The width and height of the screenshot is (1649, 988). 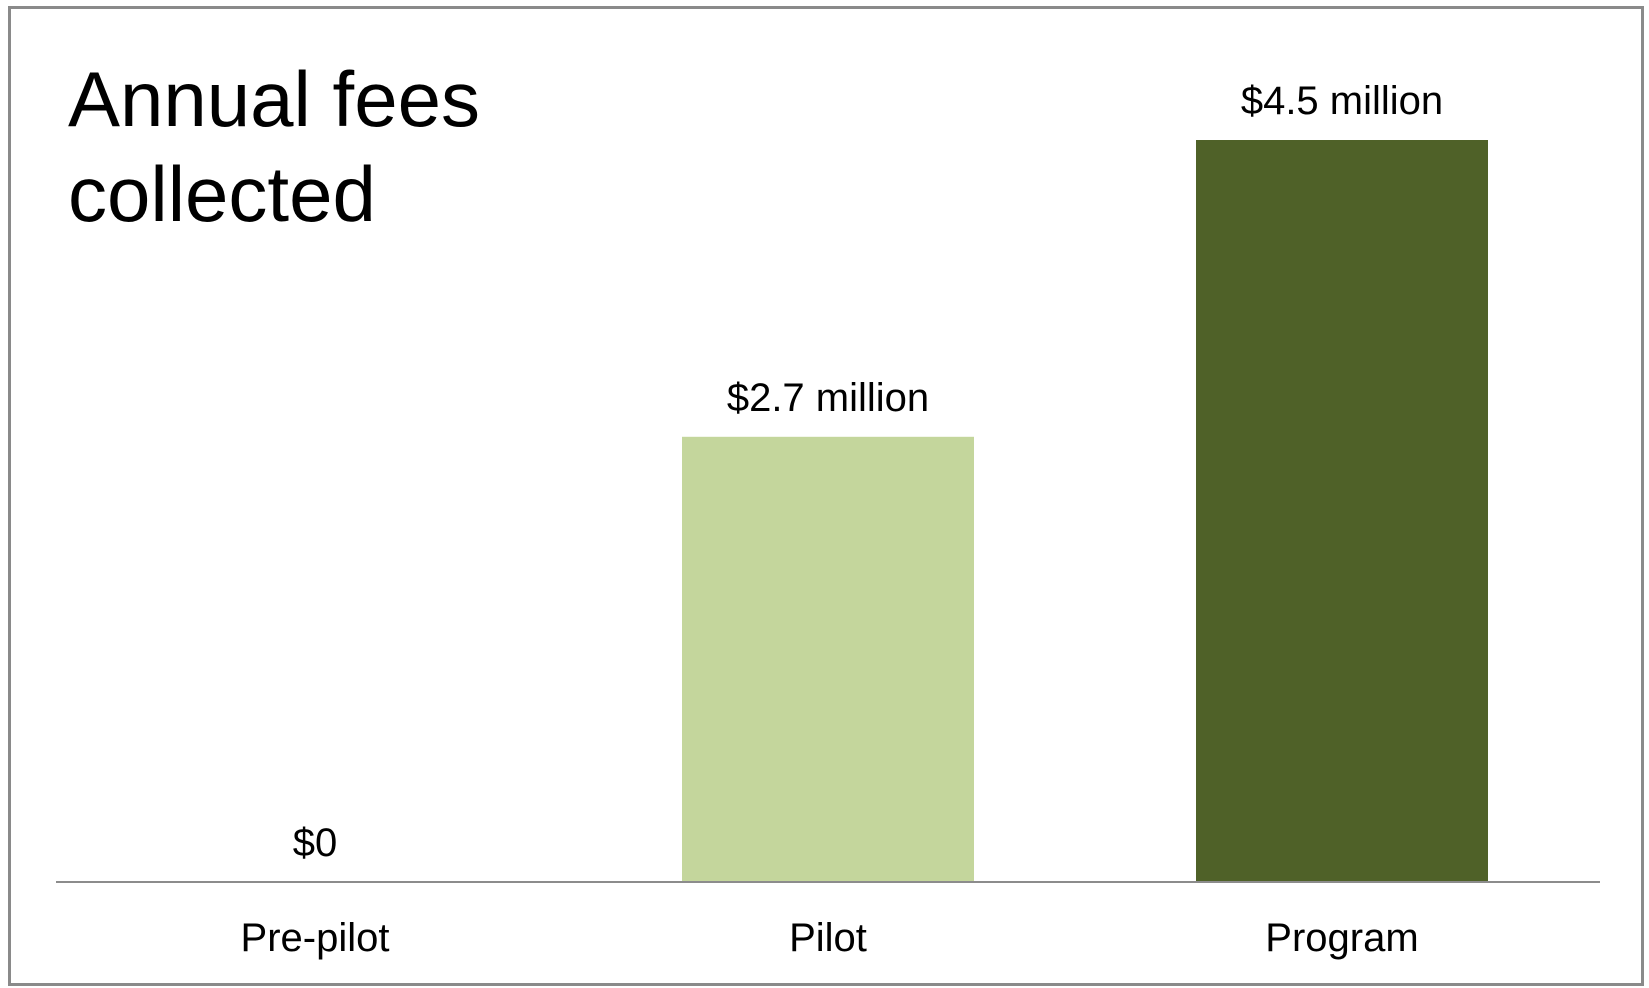 I want to click on x-tick-label-pilot: Pilot, so click(x=828, y=938).